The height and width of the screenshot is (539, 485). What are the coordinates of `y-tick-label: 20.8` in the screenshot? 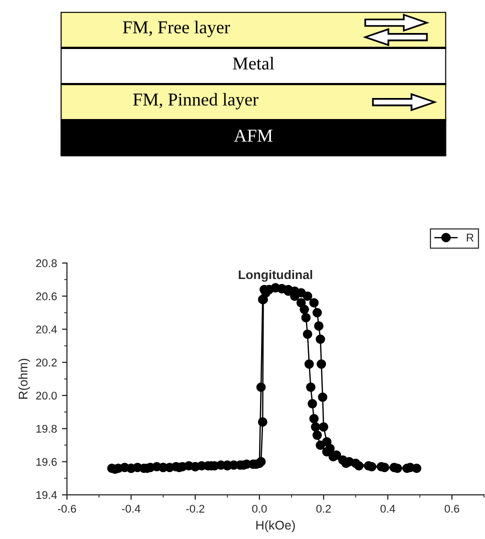 It's located at (46, 263).